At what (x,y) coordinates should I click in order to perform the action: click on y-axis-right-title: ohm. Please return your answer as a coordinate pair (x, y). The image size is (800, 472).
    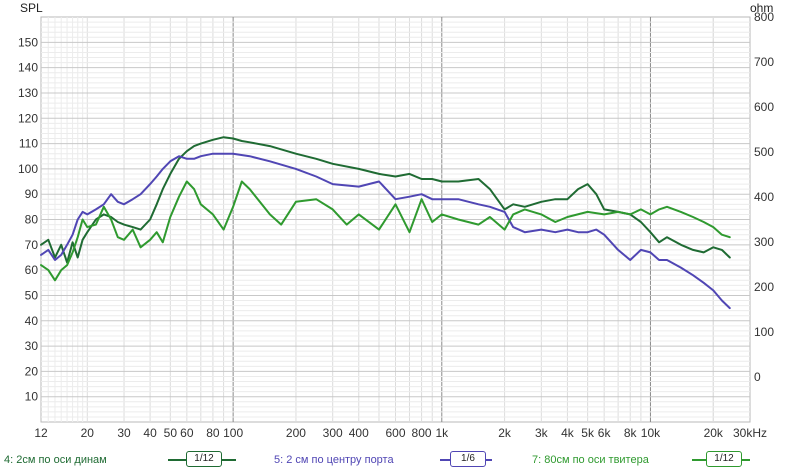
    Looking at the image, I should click on (761, 8).